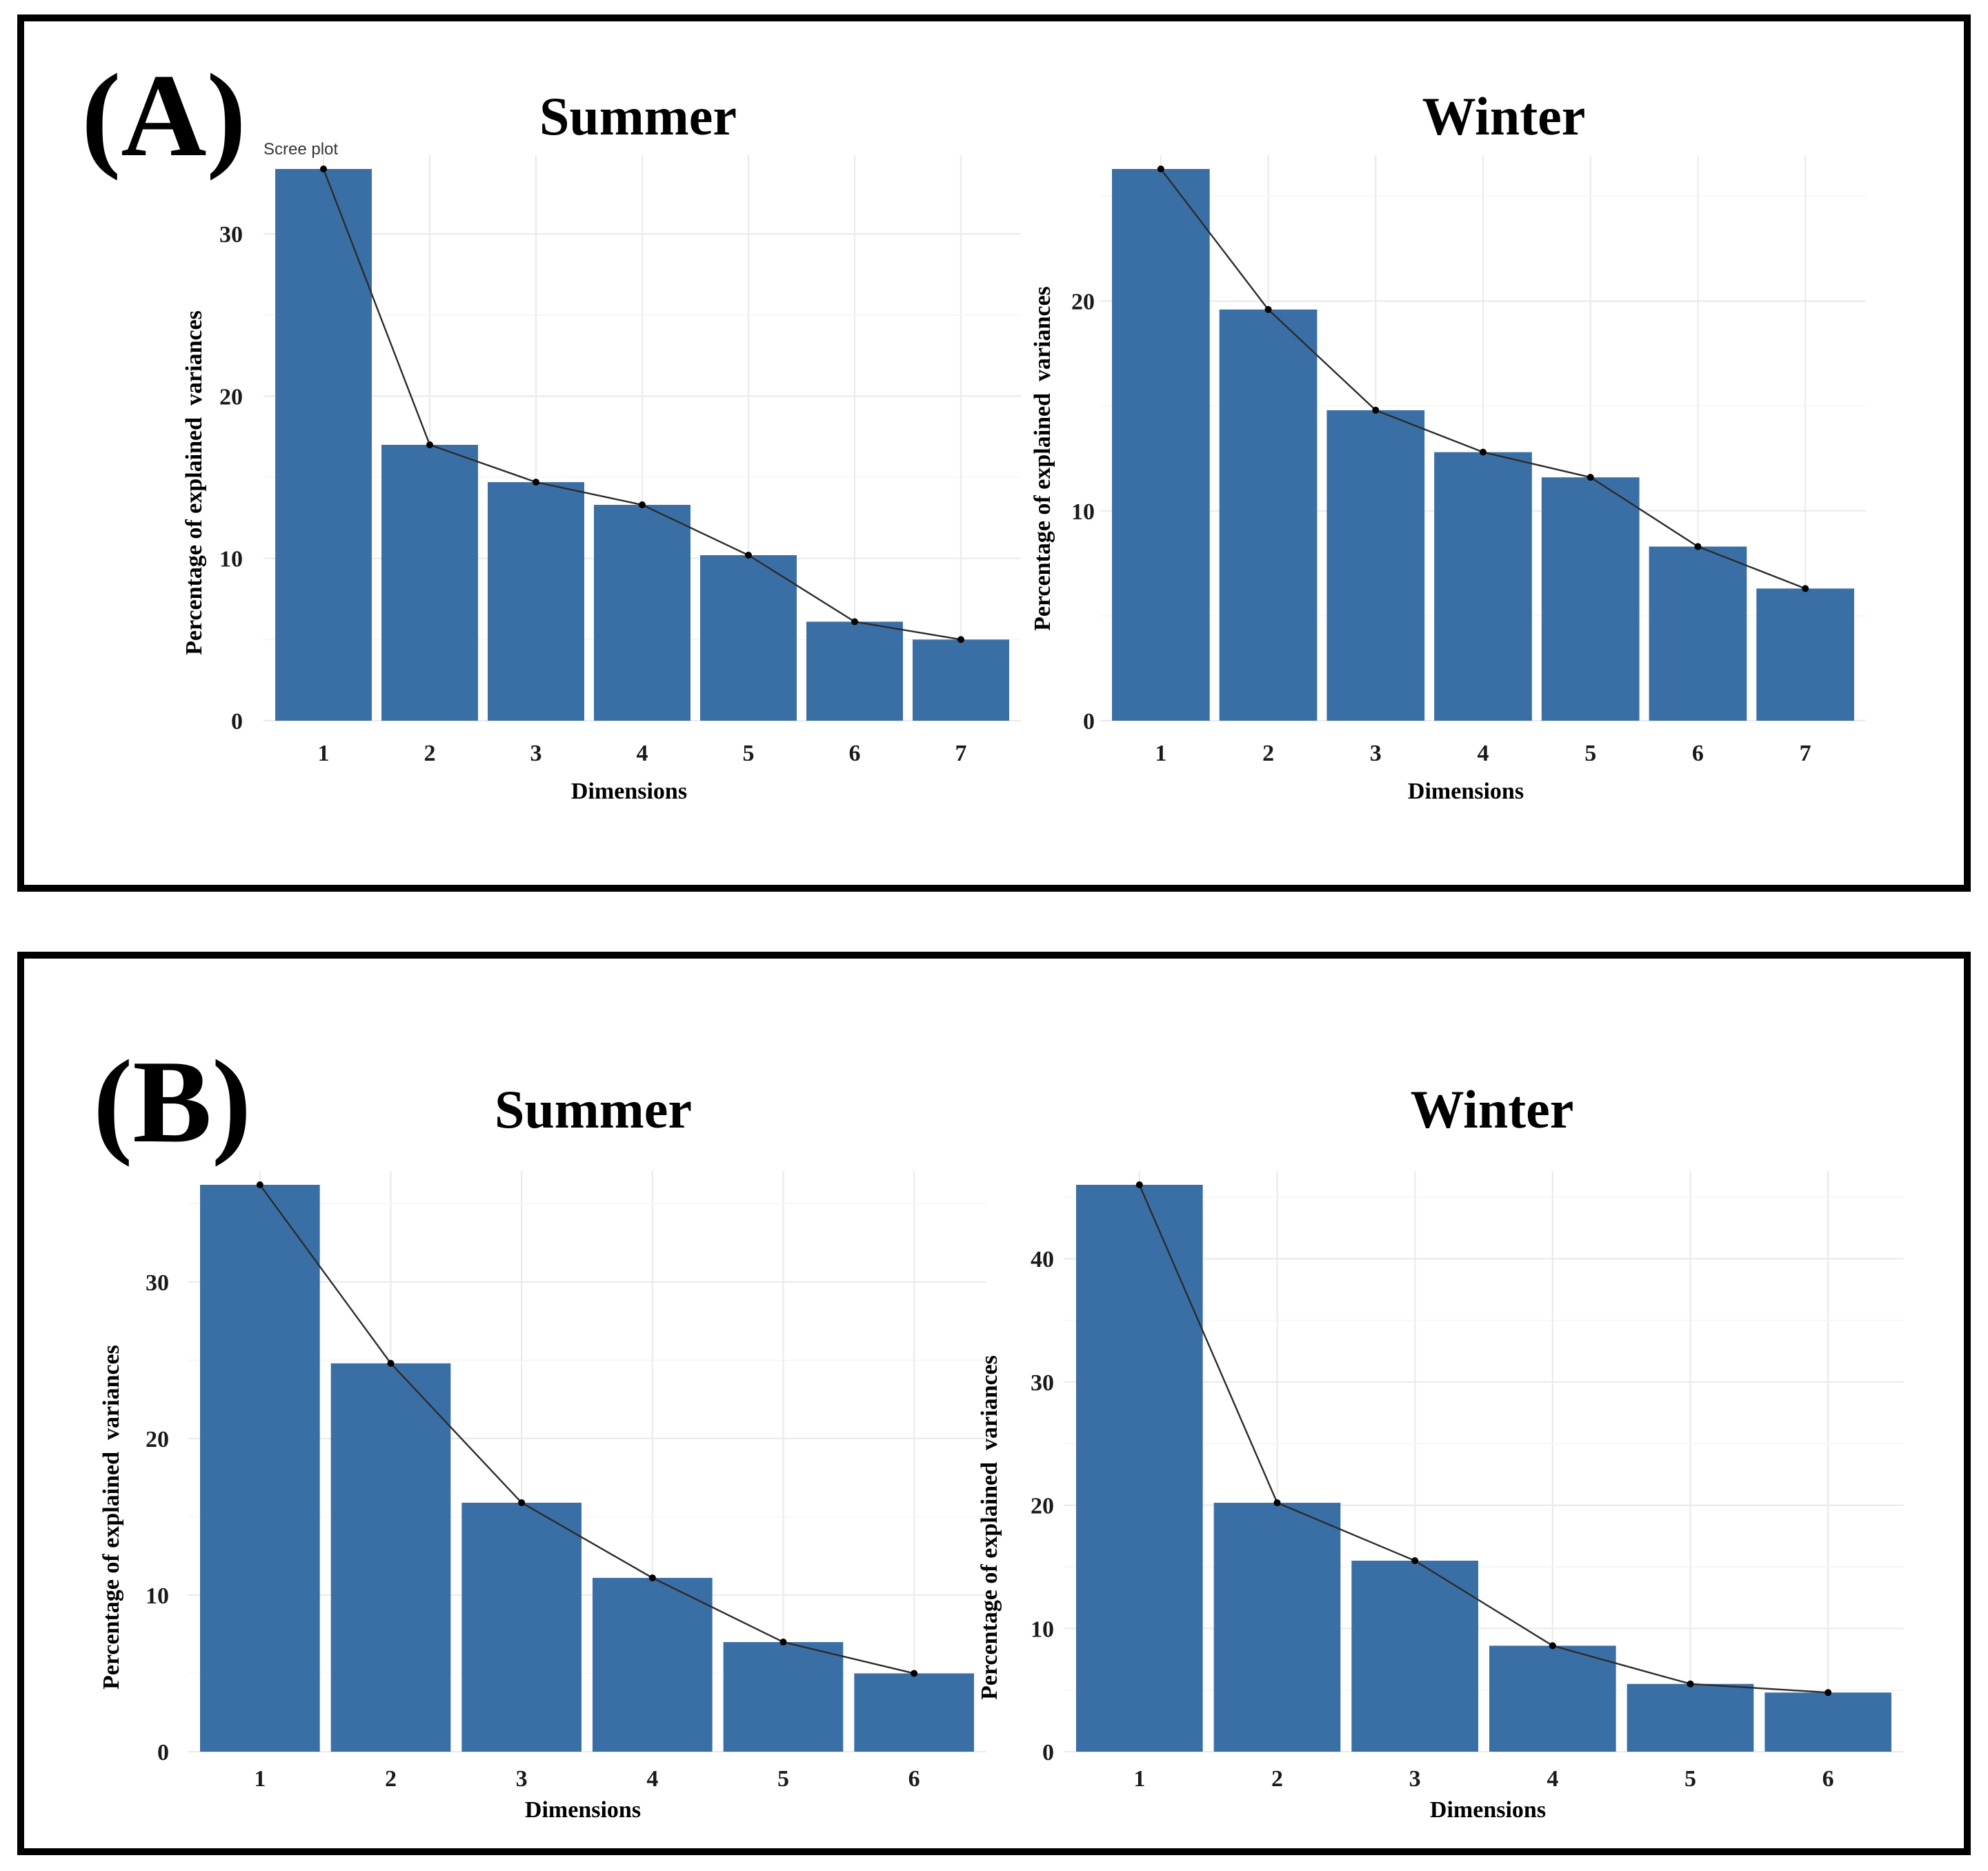  What do you see at coordinates (163, 115) in the screenshot?
I see `panel-a-label: (A)` at bounding box center [163, 115].